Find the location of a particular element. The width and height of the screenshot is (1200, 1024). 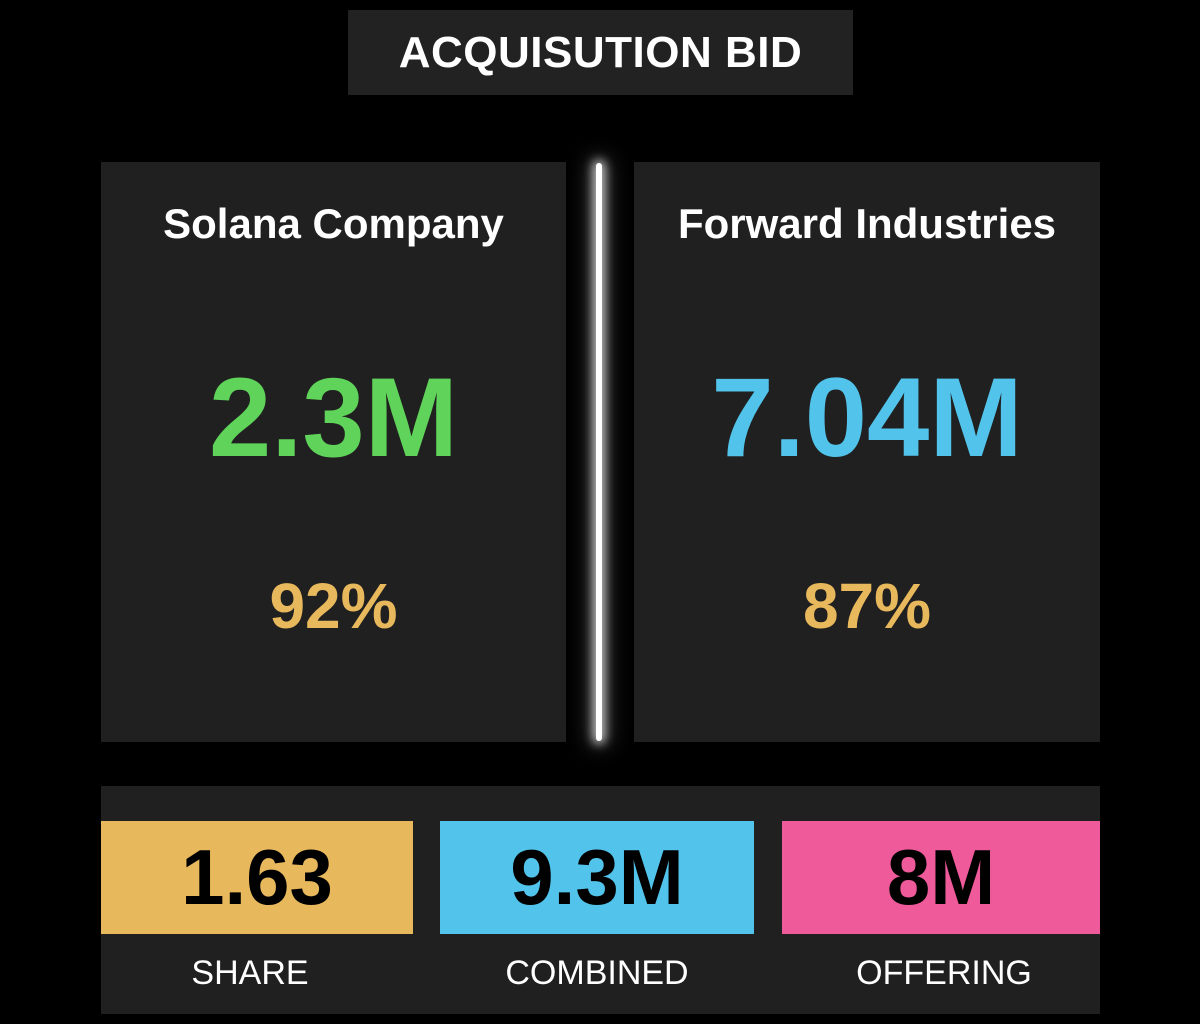

share-label: SHARE is located at coordinates (250, 973).